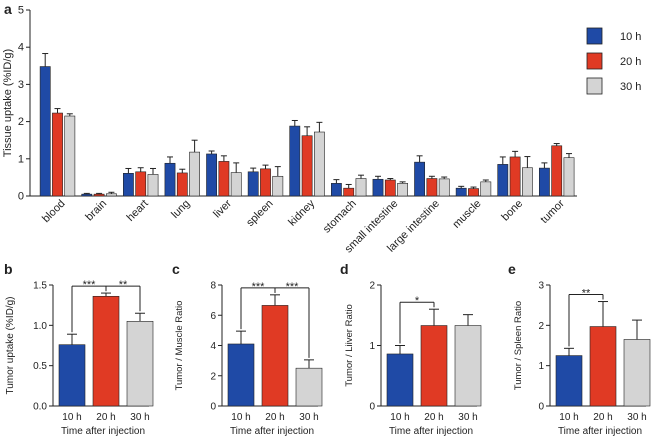  What do you see at coordinates (340, 217) in the screenshot?
I see `x-tick-label-a: stomach` at bounding box center [340, 217].